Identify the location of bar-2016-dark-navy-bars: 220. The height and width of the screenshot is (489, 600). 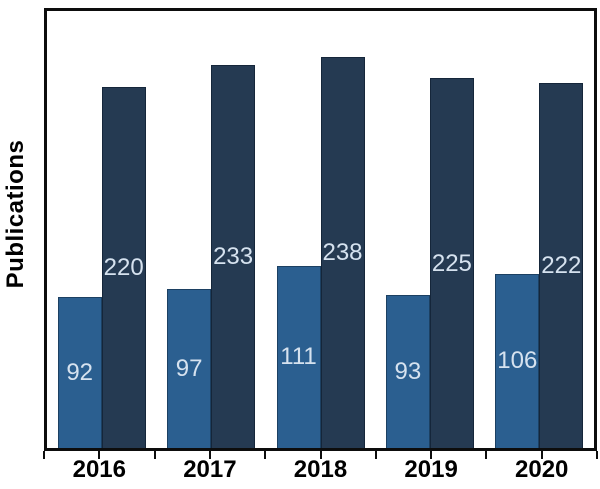
(123, 267).